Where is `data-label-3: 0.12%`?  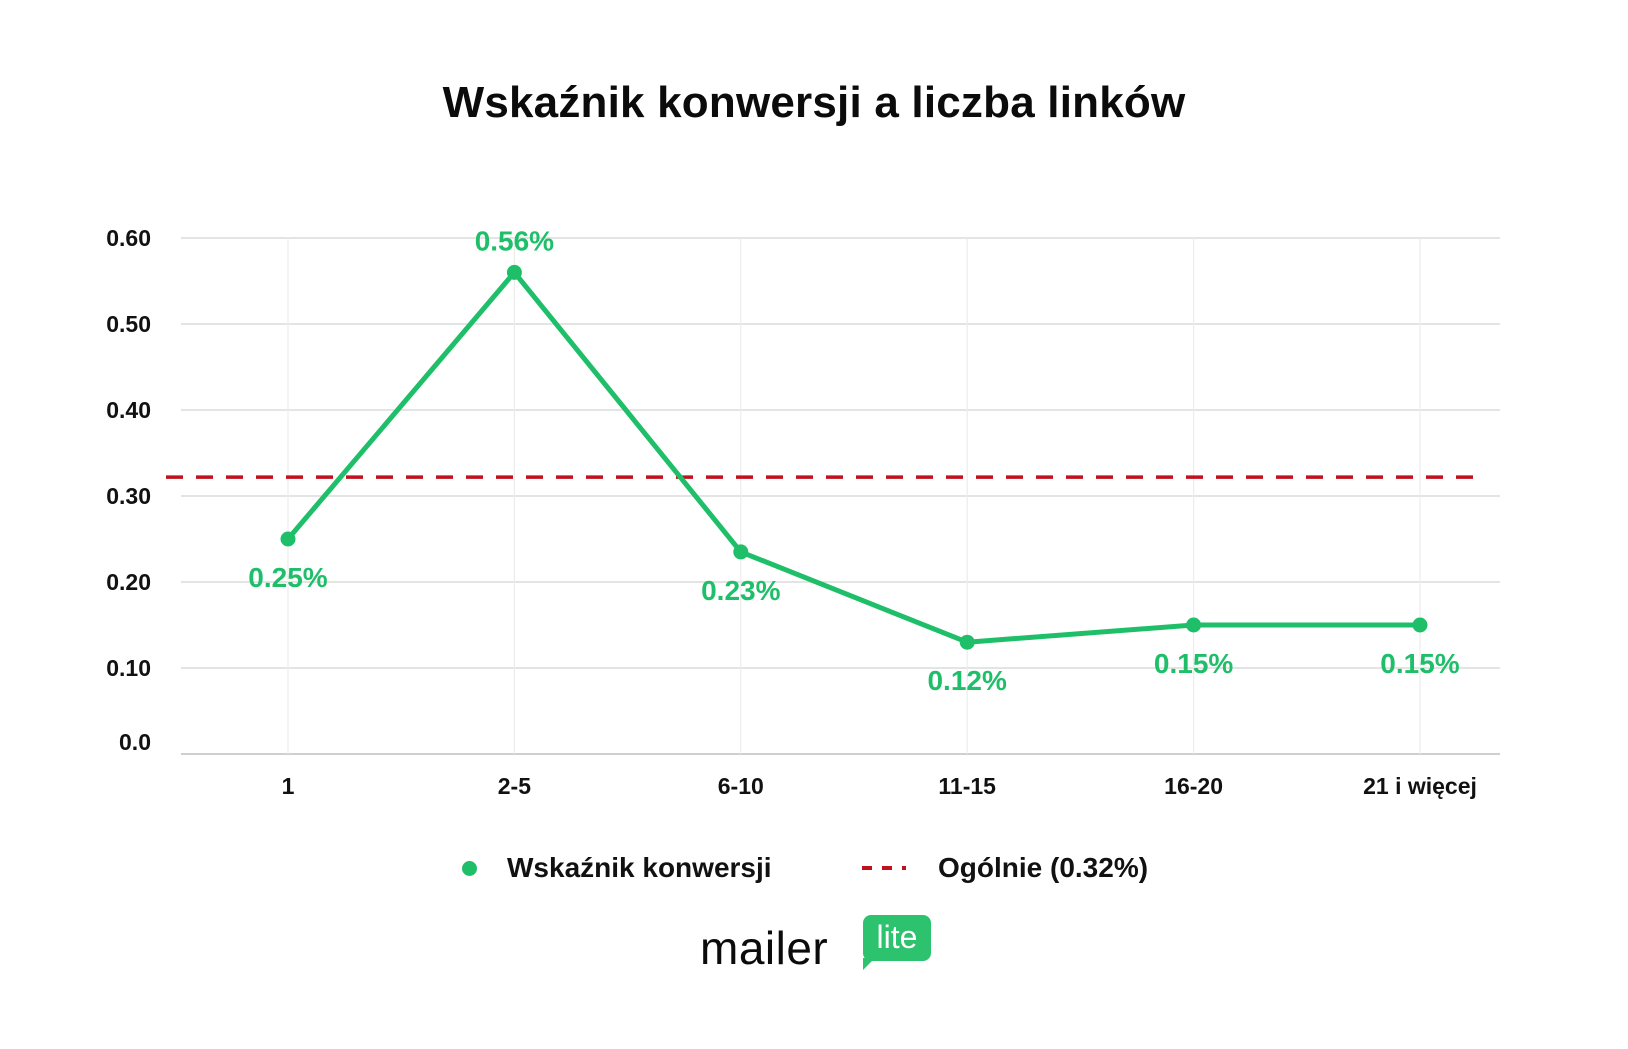 data-label-3: 0.12% is located at coordinates (966, 680).